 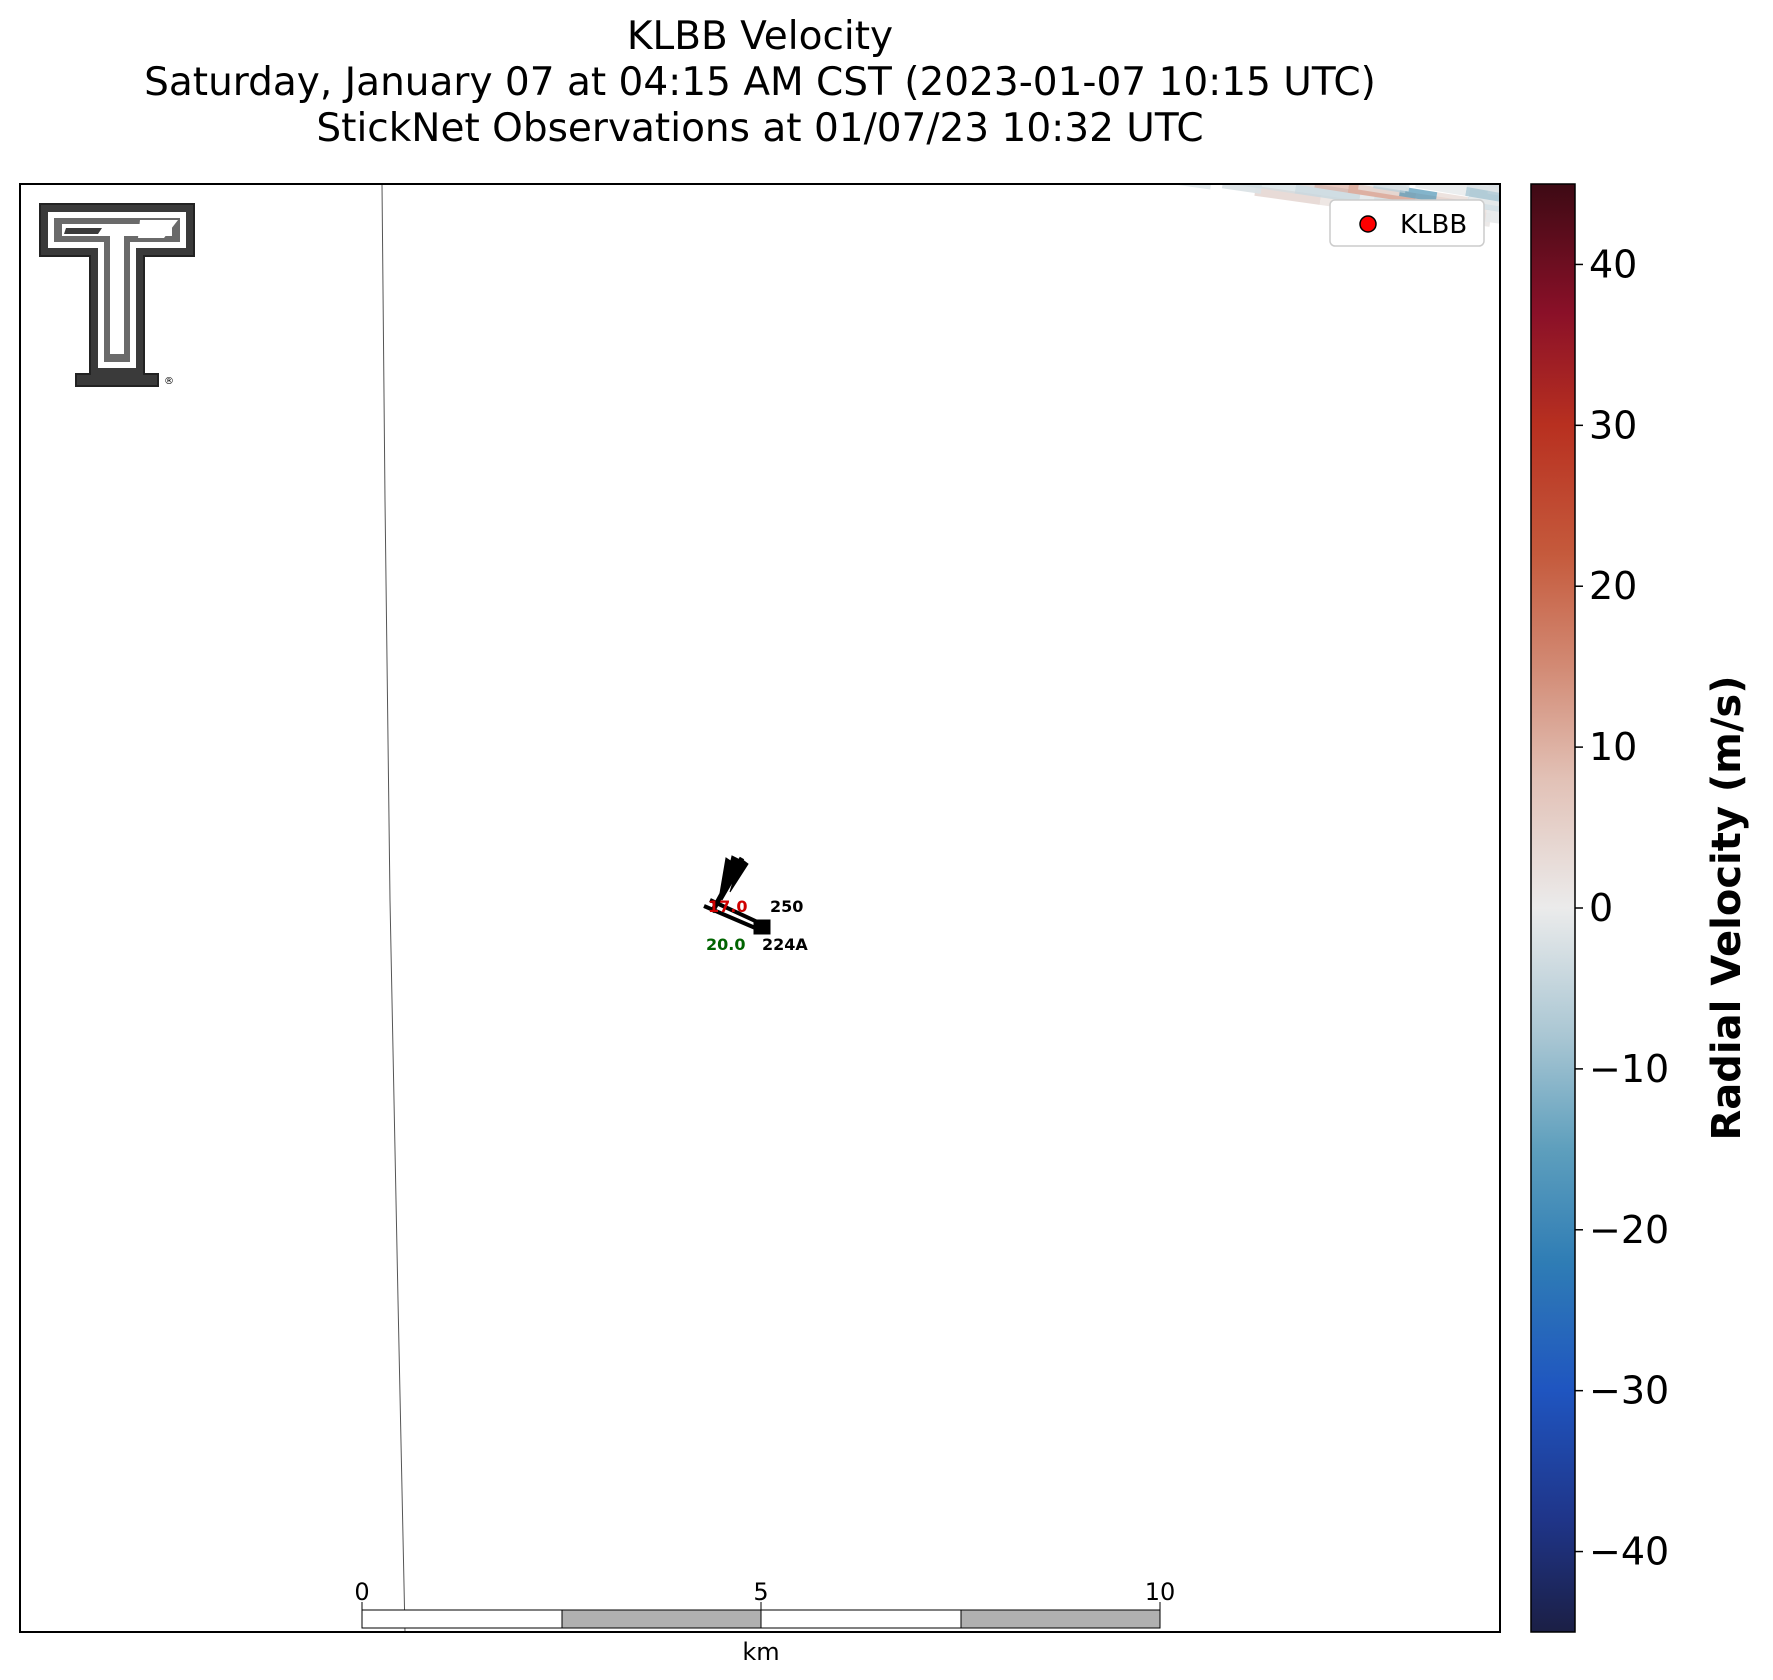 I want to click on colorbar-tick-label: 40, so click(x=1613, y=264).